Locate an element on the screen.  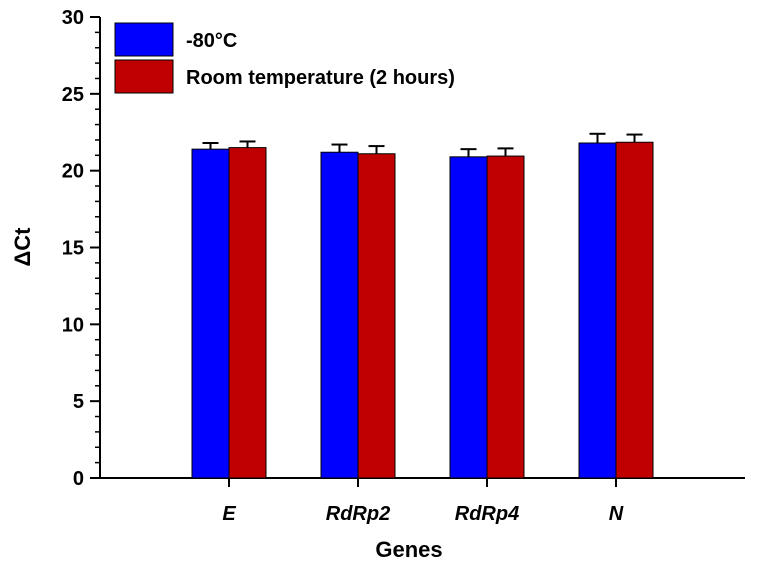
y-tick-label: 5 is located at coordinates (78, 402).